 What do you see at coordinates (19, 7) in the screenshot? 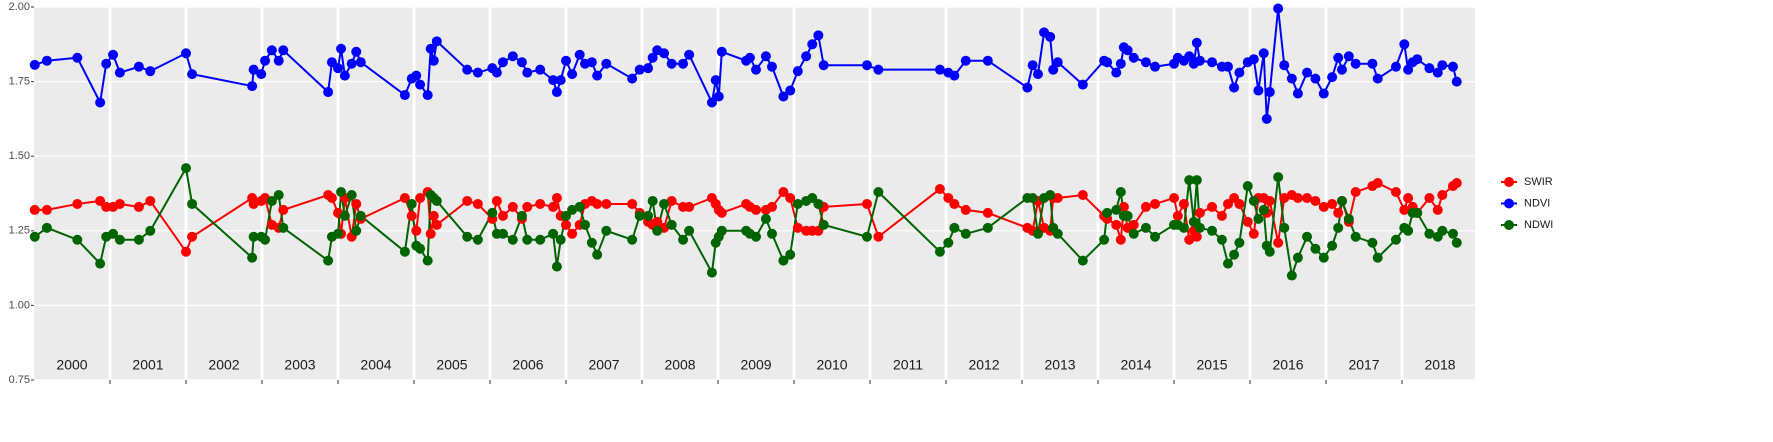
I see `y-tick-label: 2.00` at bounding box center [19, 7].